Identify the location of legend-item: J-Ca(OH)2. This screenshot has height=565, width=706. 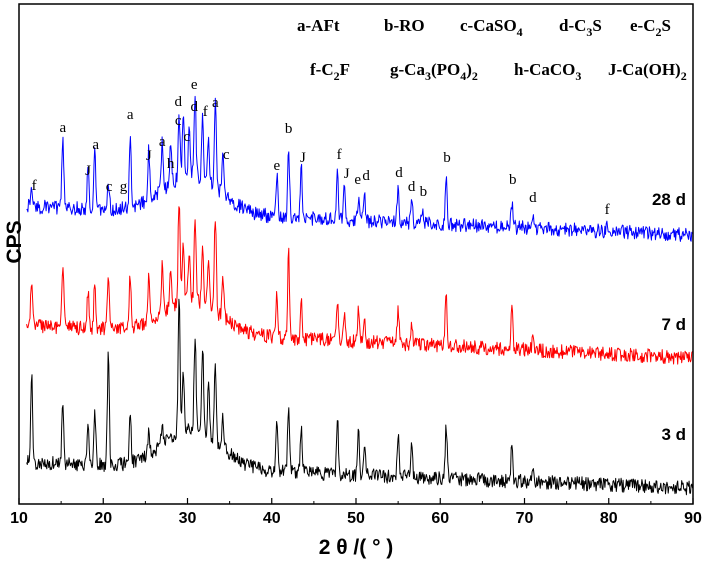
(647, 71).